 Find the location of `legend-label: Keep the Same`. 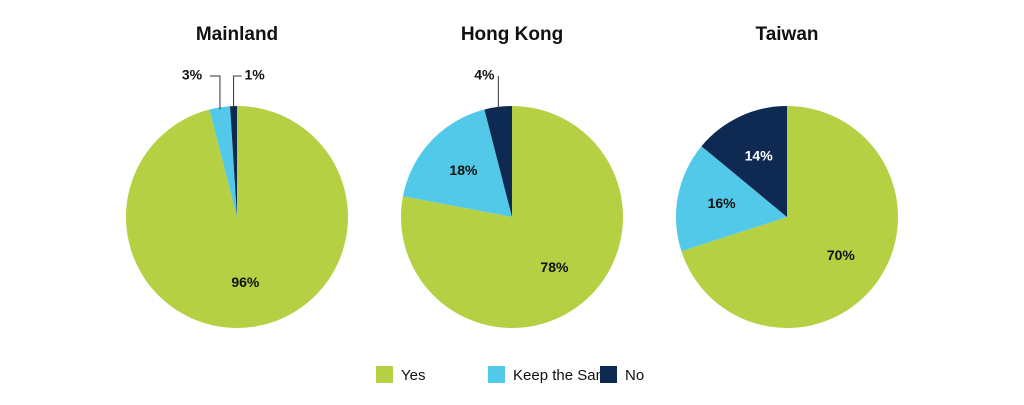

legend-label: Keep the Same is located at coordinates (564, 375).